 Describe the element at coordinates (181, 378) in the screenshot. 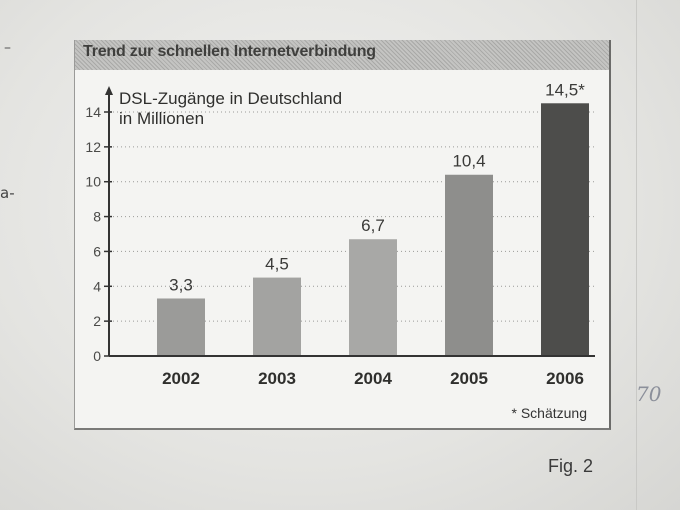

I see `x-tick-label: 2002` at that location.